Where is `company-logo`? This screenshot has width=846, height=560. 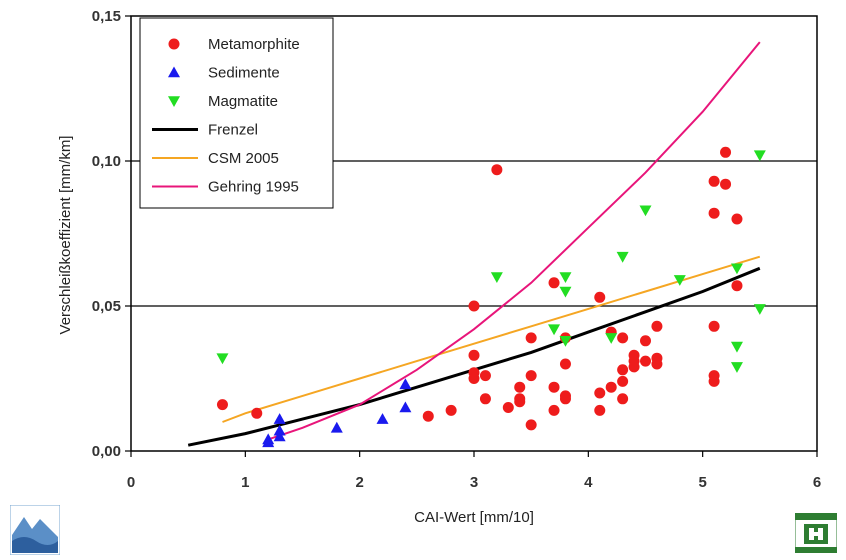
company-logo is located at coordinates (816, 533).